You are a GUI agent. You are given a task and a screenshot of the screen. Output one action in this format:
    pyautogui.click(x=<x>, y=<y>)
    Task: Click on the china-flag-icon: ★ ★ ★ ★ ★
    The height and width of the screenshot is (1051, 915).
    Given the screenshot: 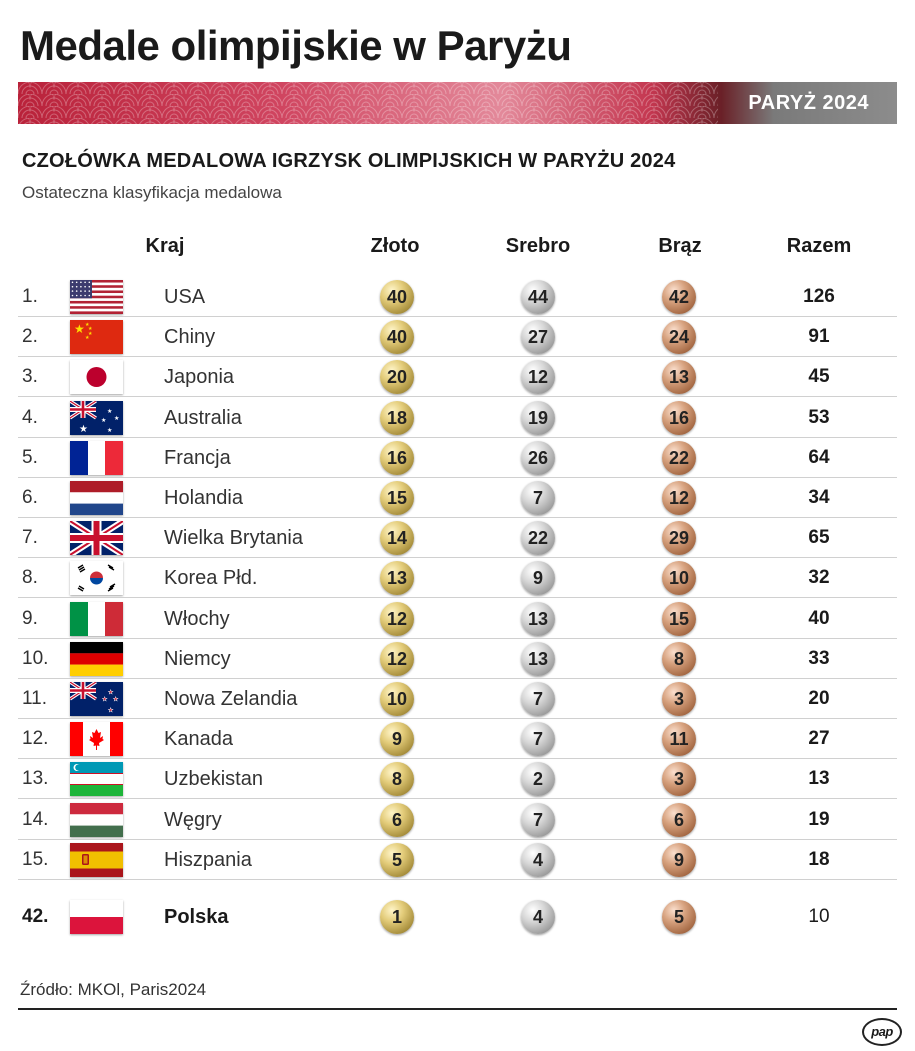 What is the action you would take?
    pyautogui.click(x=96, y=337)
    